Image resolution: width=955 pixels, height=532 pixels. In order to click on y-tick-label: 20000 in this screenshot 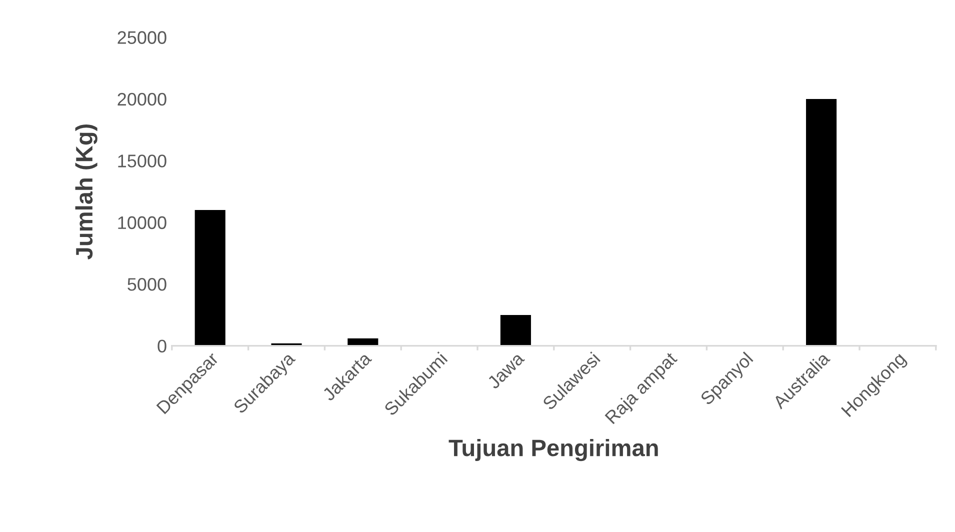, I will do `click(142, 99)`.